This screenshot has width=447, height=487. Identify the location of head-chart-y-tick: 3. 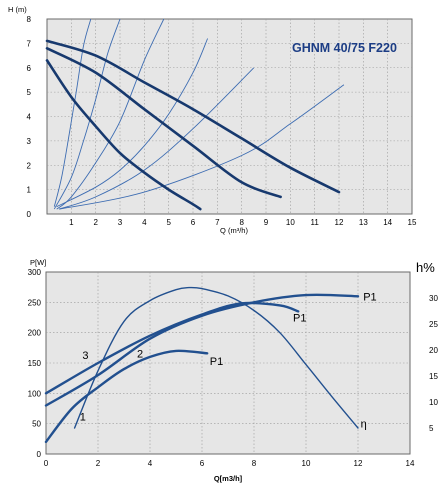
(29, 141).